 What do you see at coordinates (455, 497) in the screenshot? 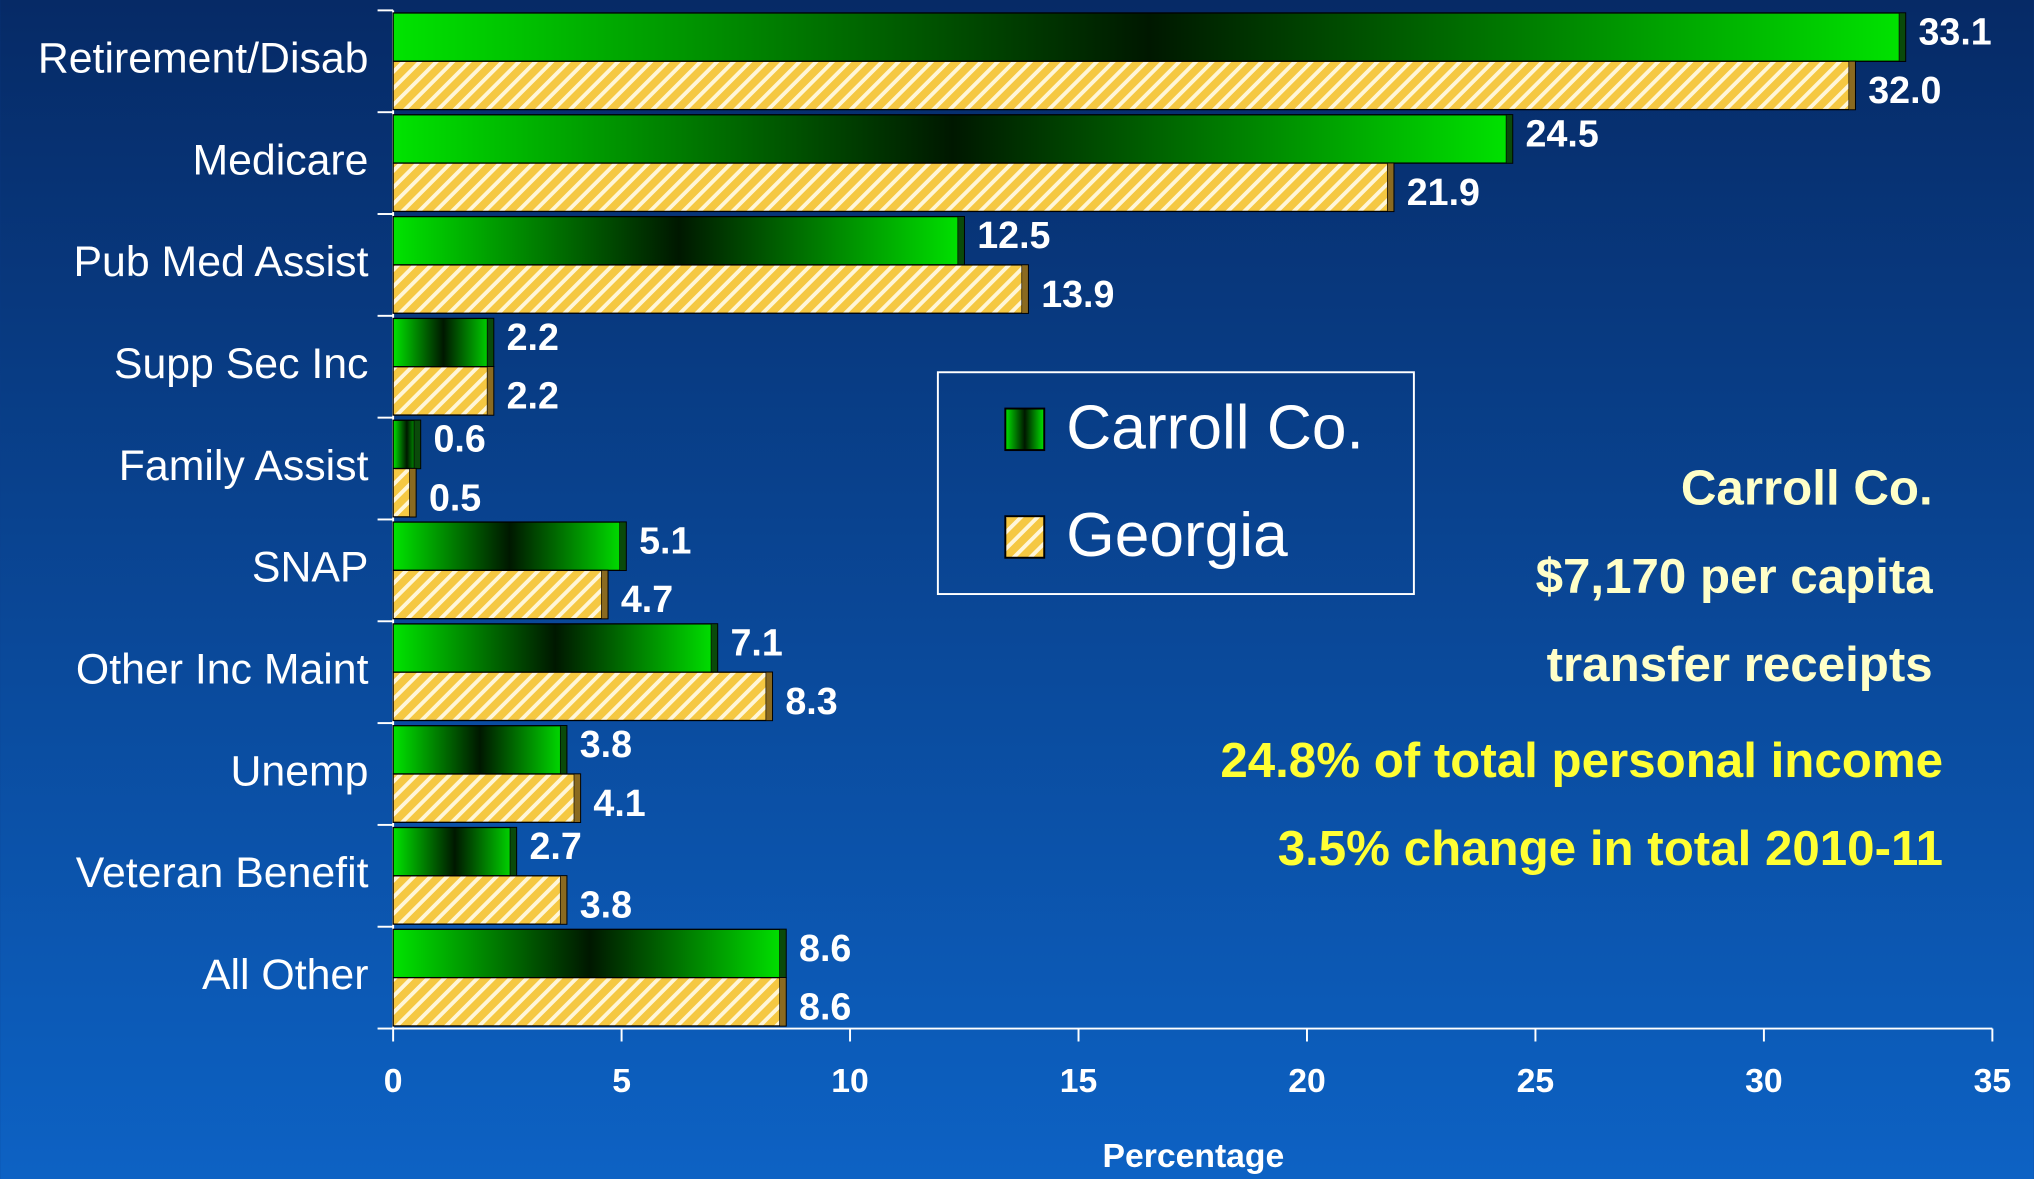
I see `value-label: 0.5` at bounding box center [455, 497].